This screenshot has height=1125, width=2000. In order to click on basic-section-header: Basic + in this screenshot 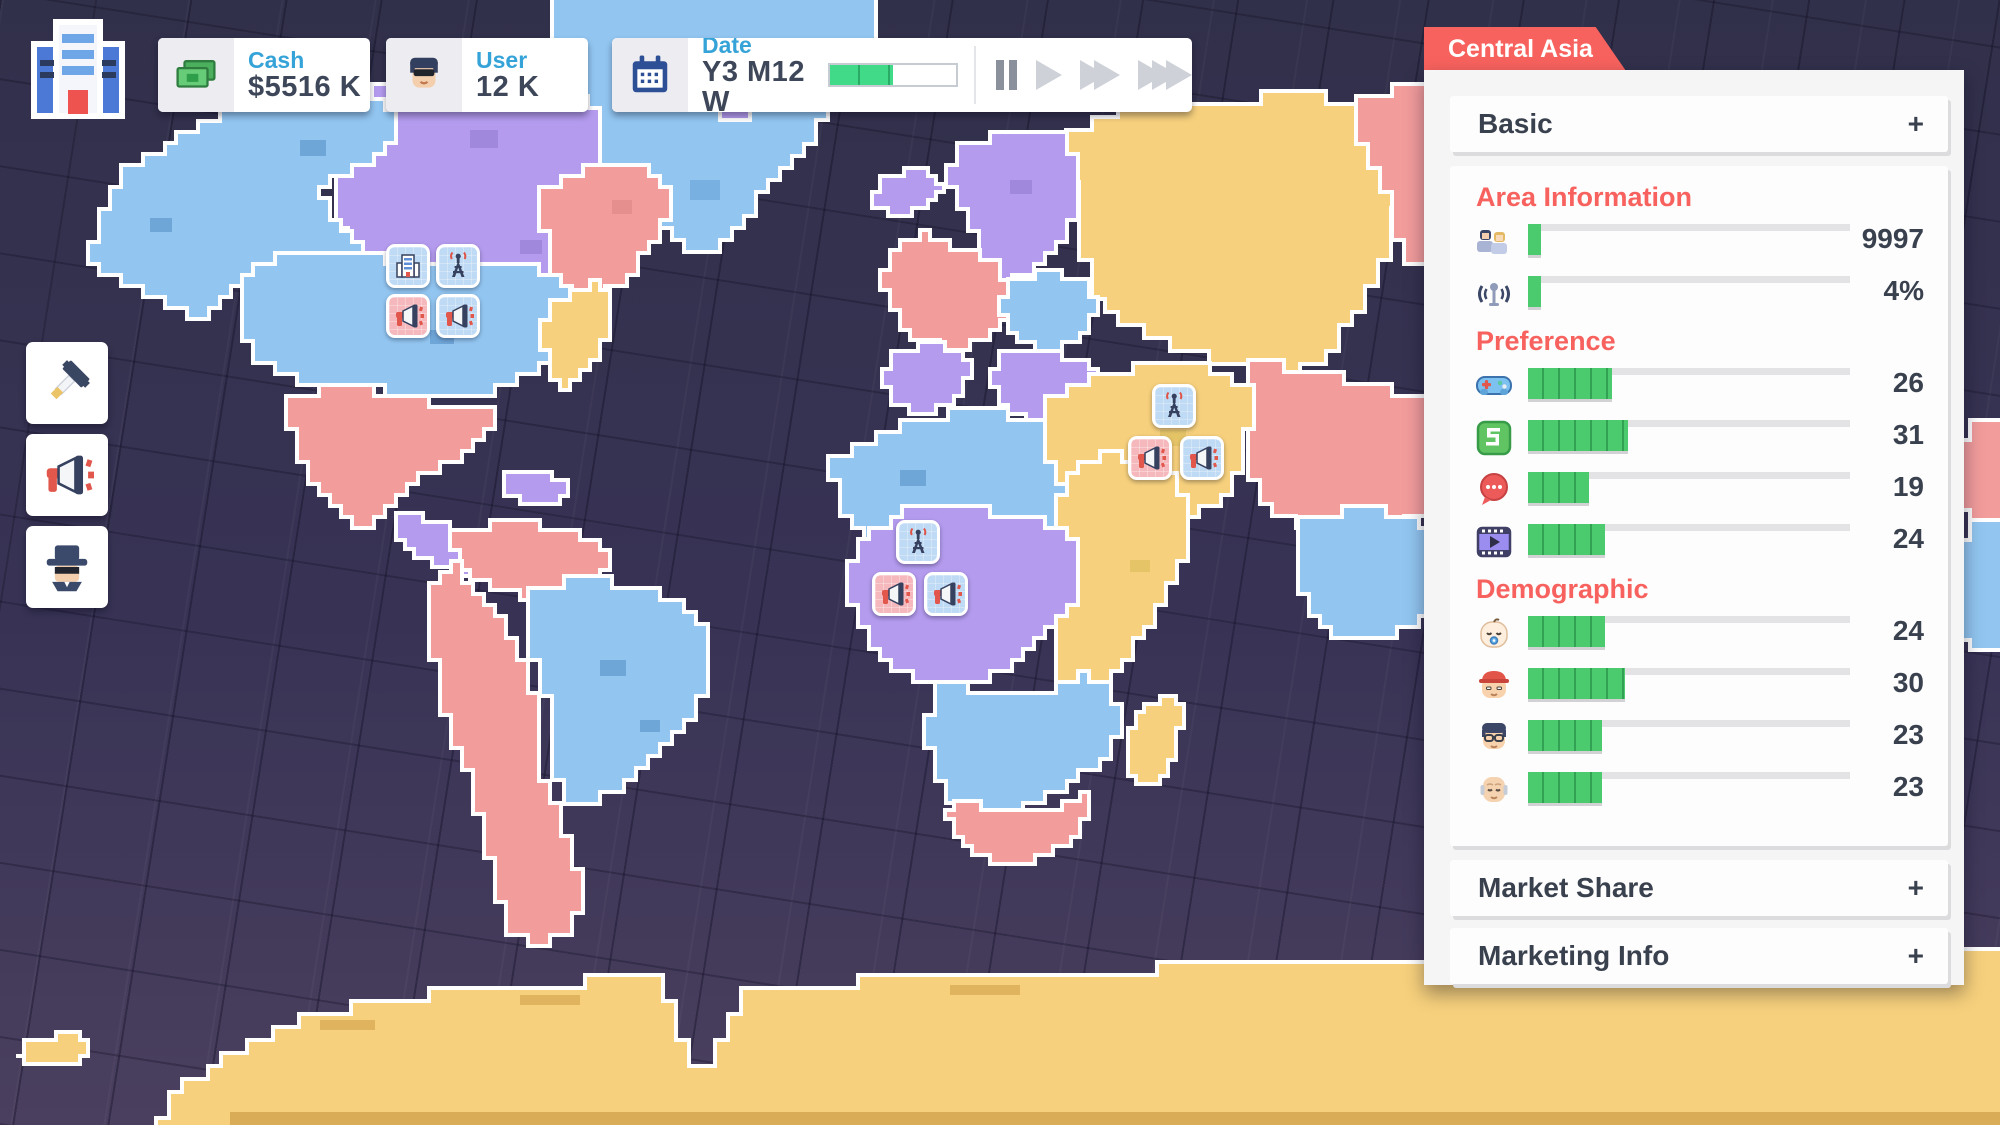, I will do `click(1699, 124)`.